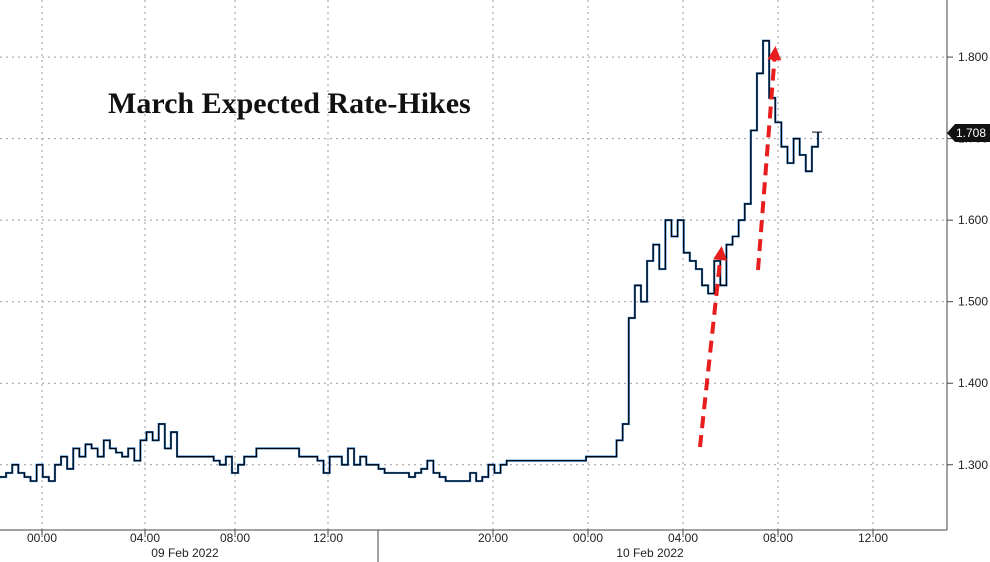  Describe the element at coordinates (493, 538) in the screenshot. I see `x-tick-label: 20:00` at that location.